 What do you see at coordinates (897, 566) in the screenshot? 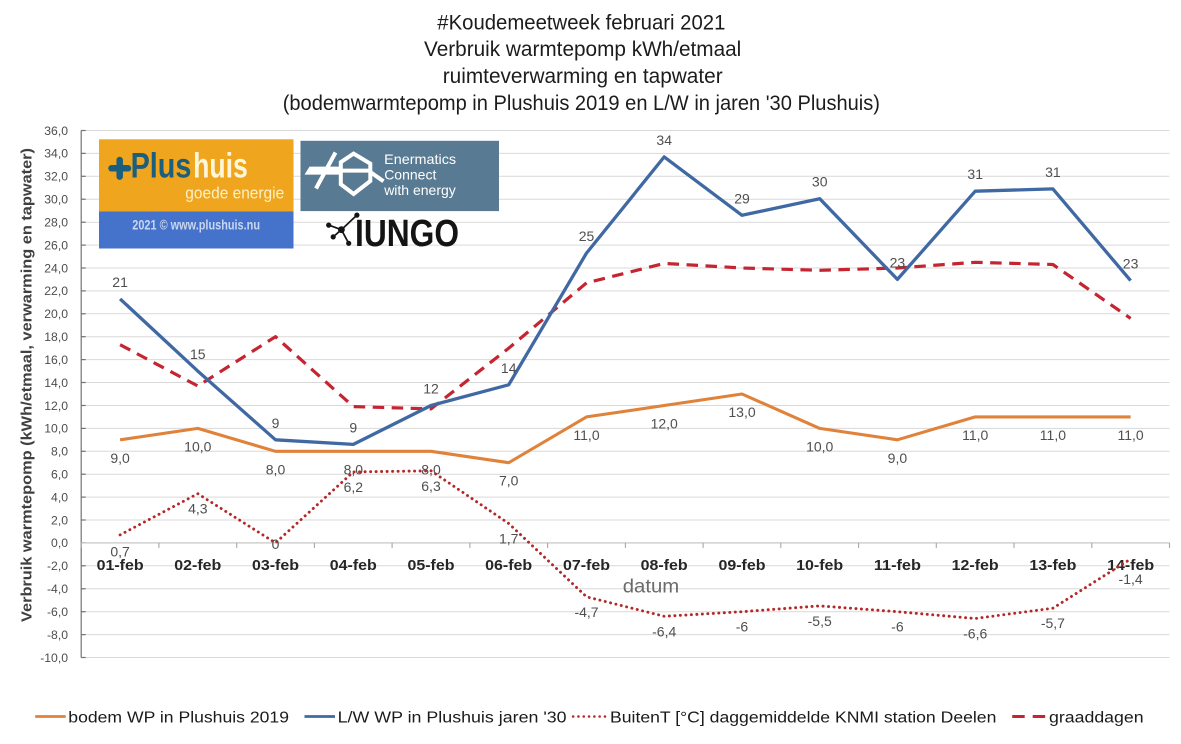
I see `svg-text: 11-feb` at bounding box center [897, 566].